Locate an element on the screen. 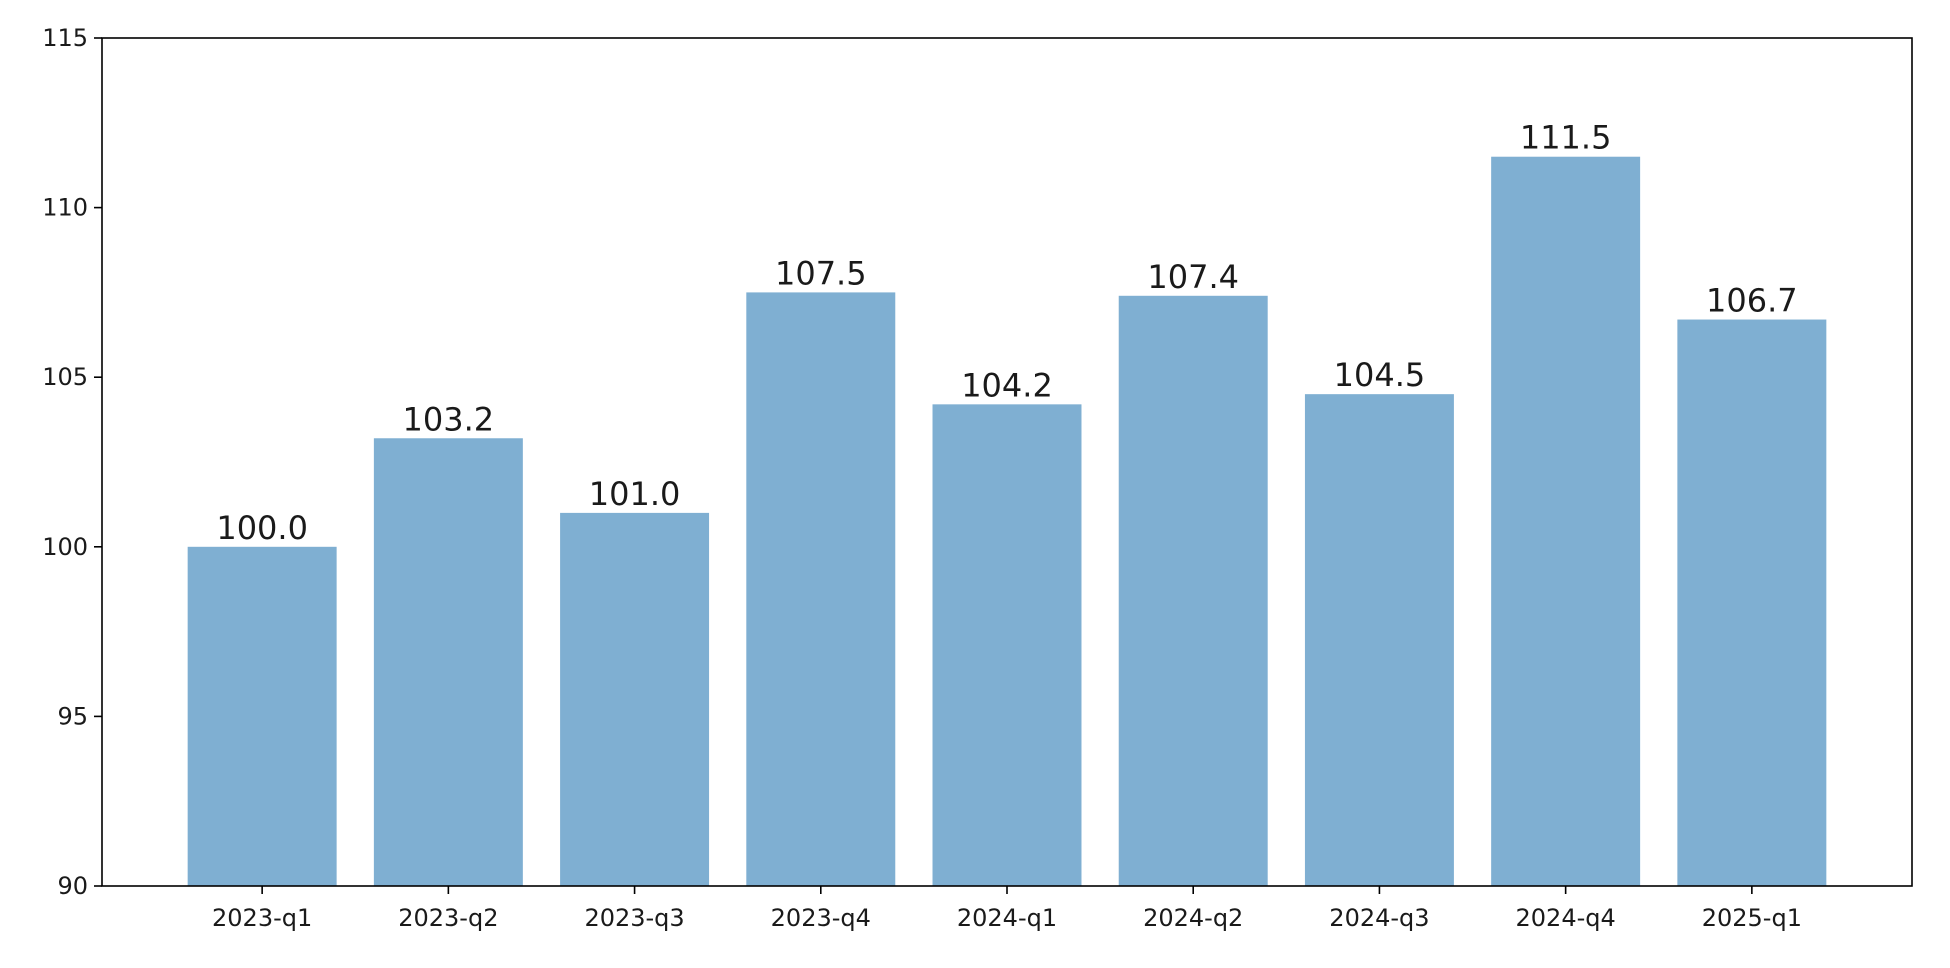  bar-2023-q2 is located at coordinates (448, 662).